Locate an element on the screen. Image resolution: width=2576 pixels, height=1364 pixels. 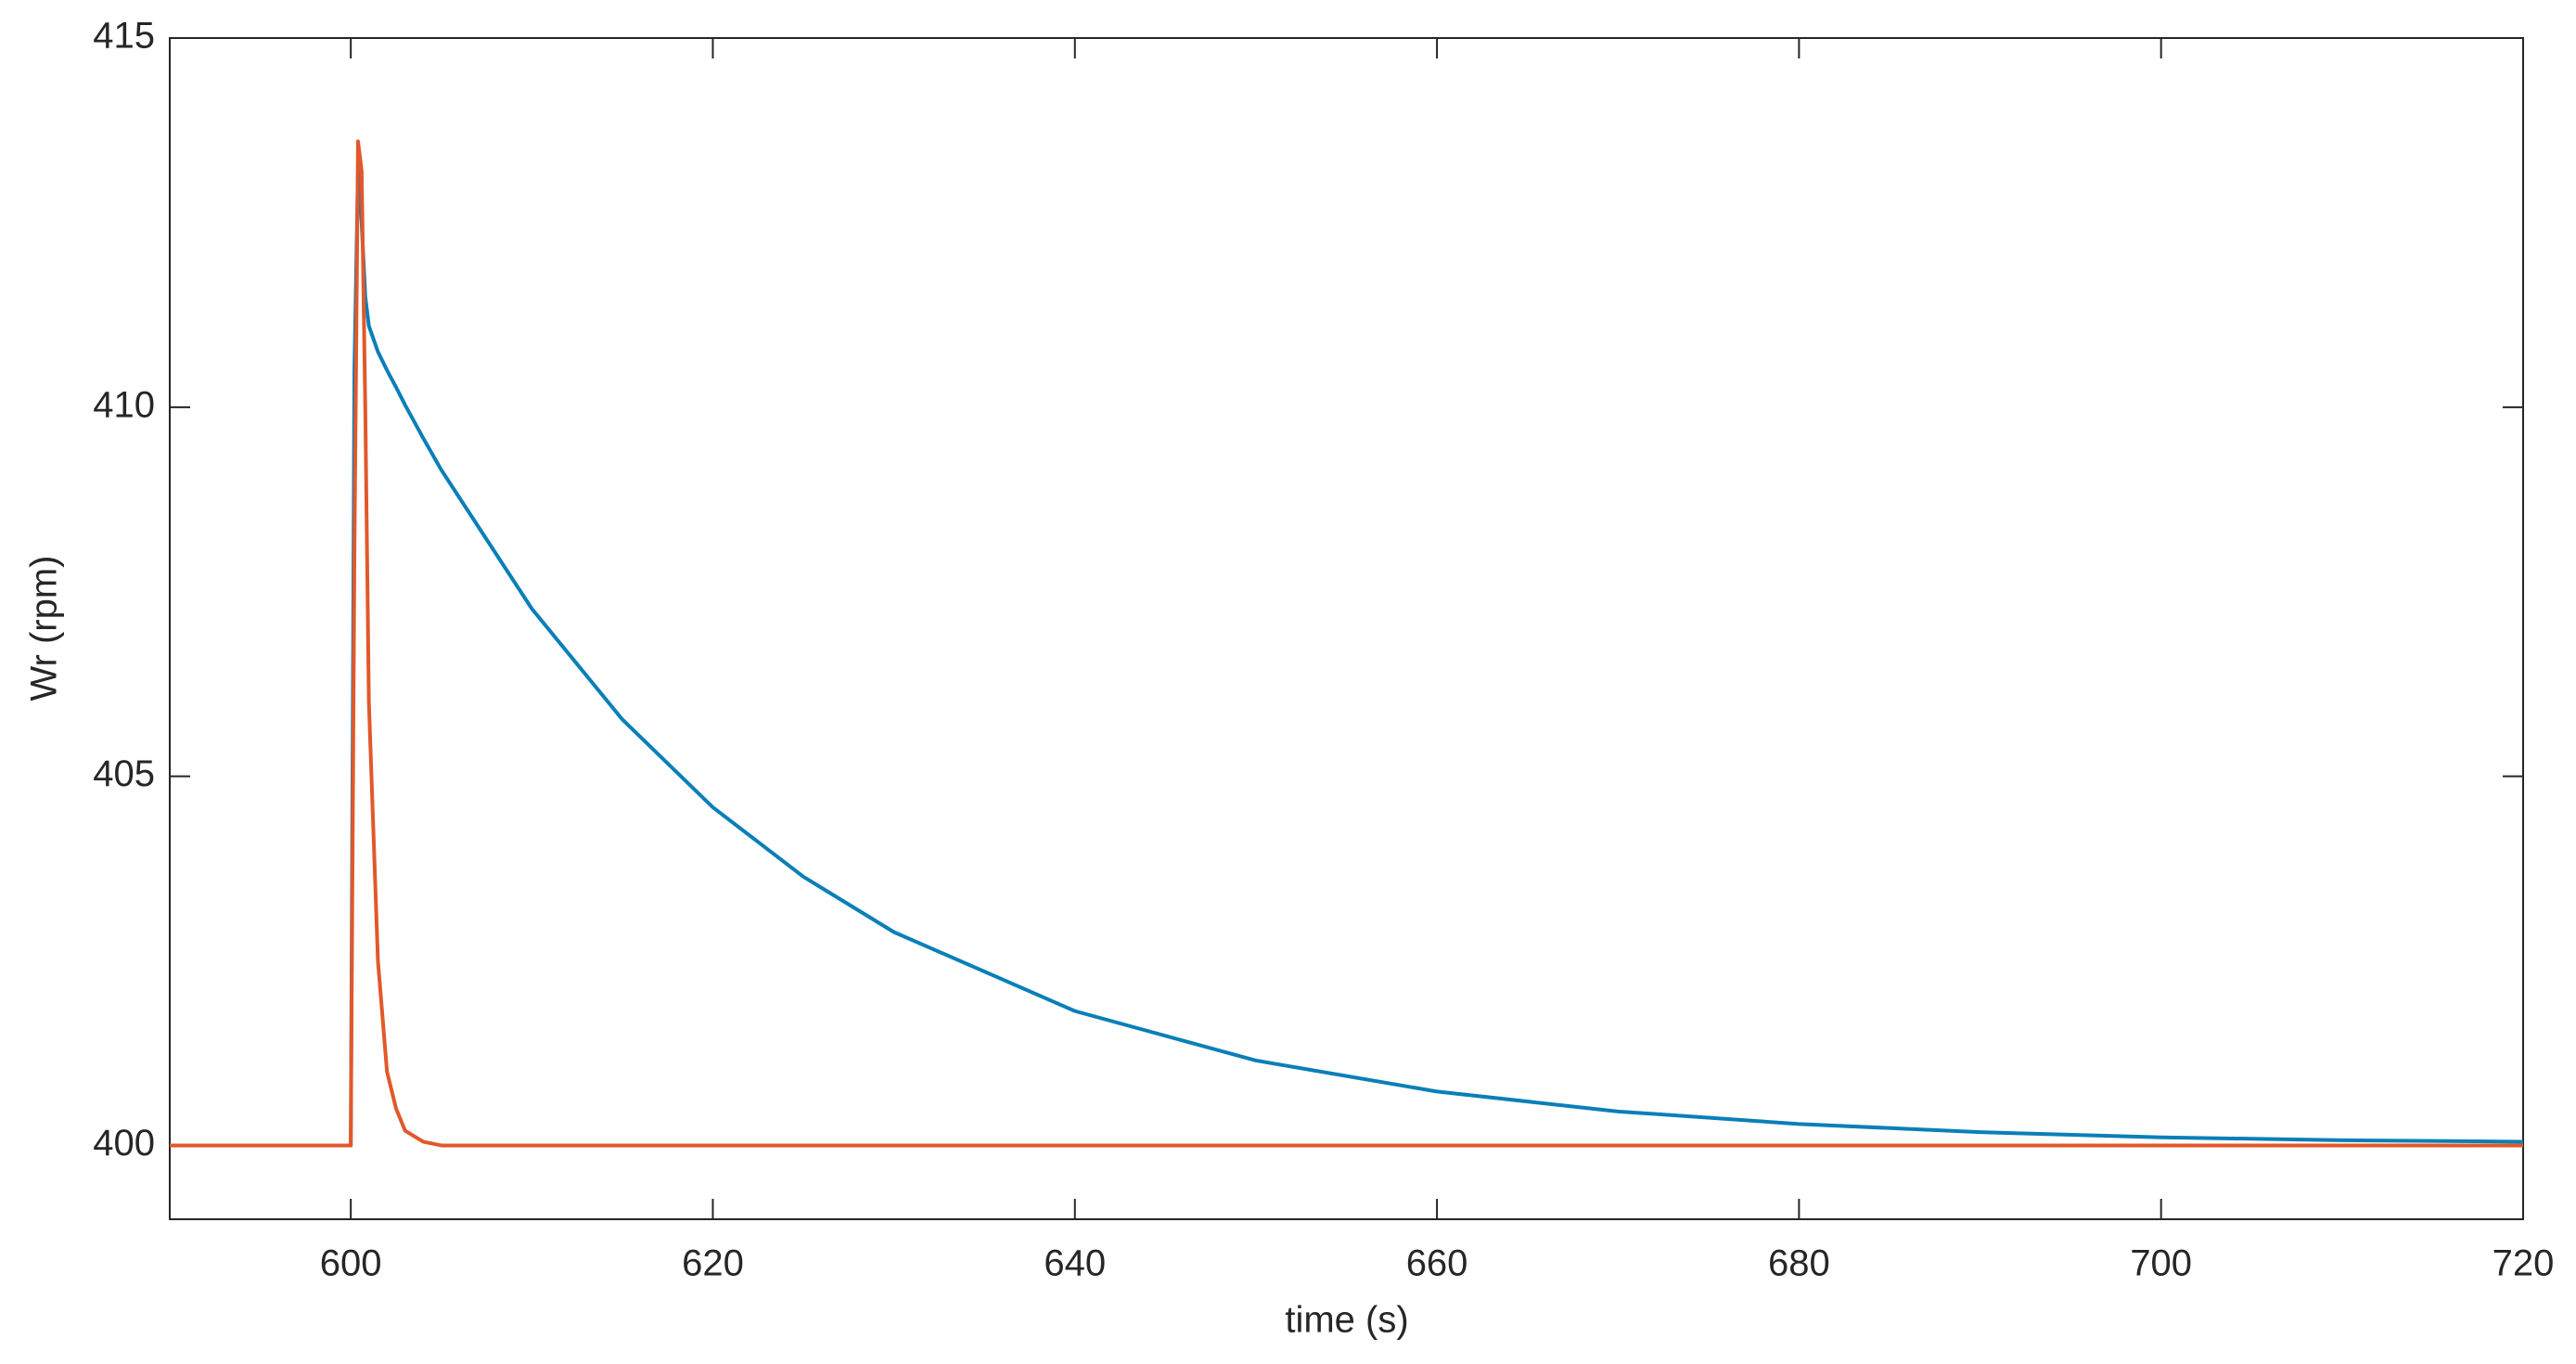
x-tick-label: 660 is located at coordinates (1437, 1263).